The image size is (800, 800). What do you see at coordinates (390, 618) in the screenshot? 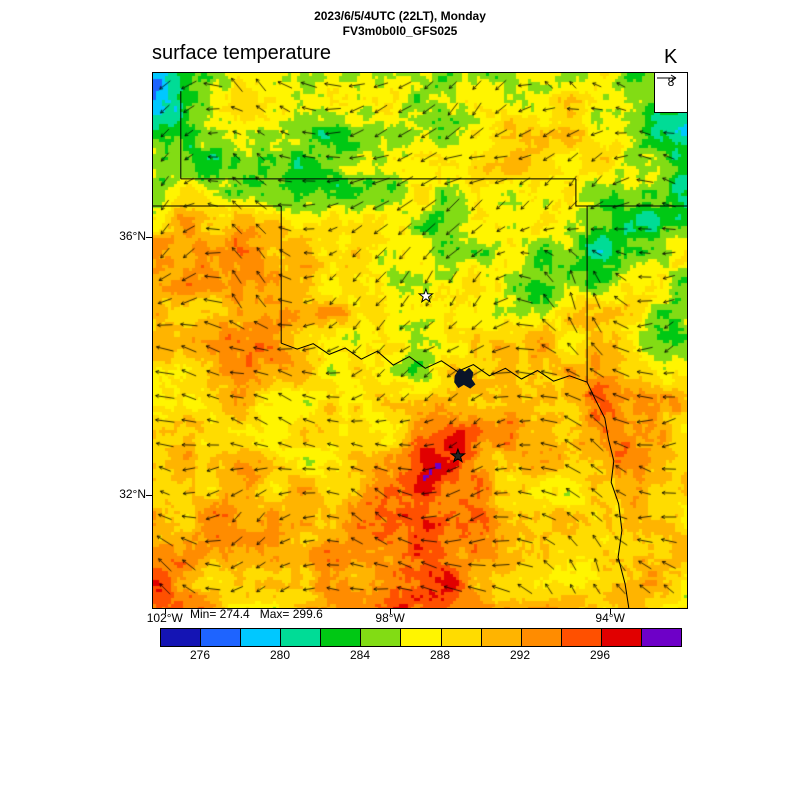
I see `lon-tick-label: 98°W` at bounding box center [390, 618].